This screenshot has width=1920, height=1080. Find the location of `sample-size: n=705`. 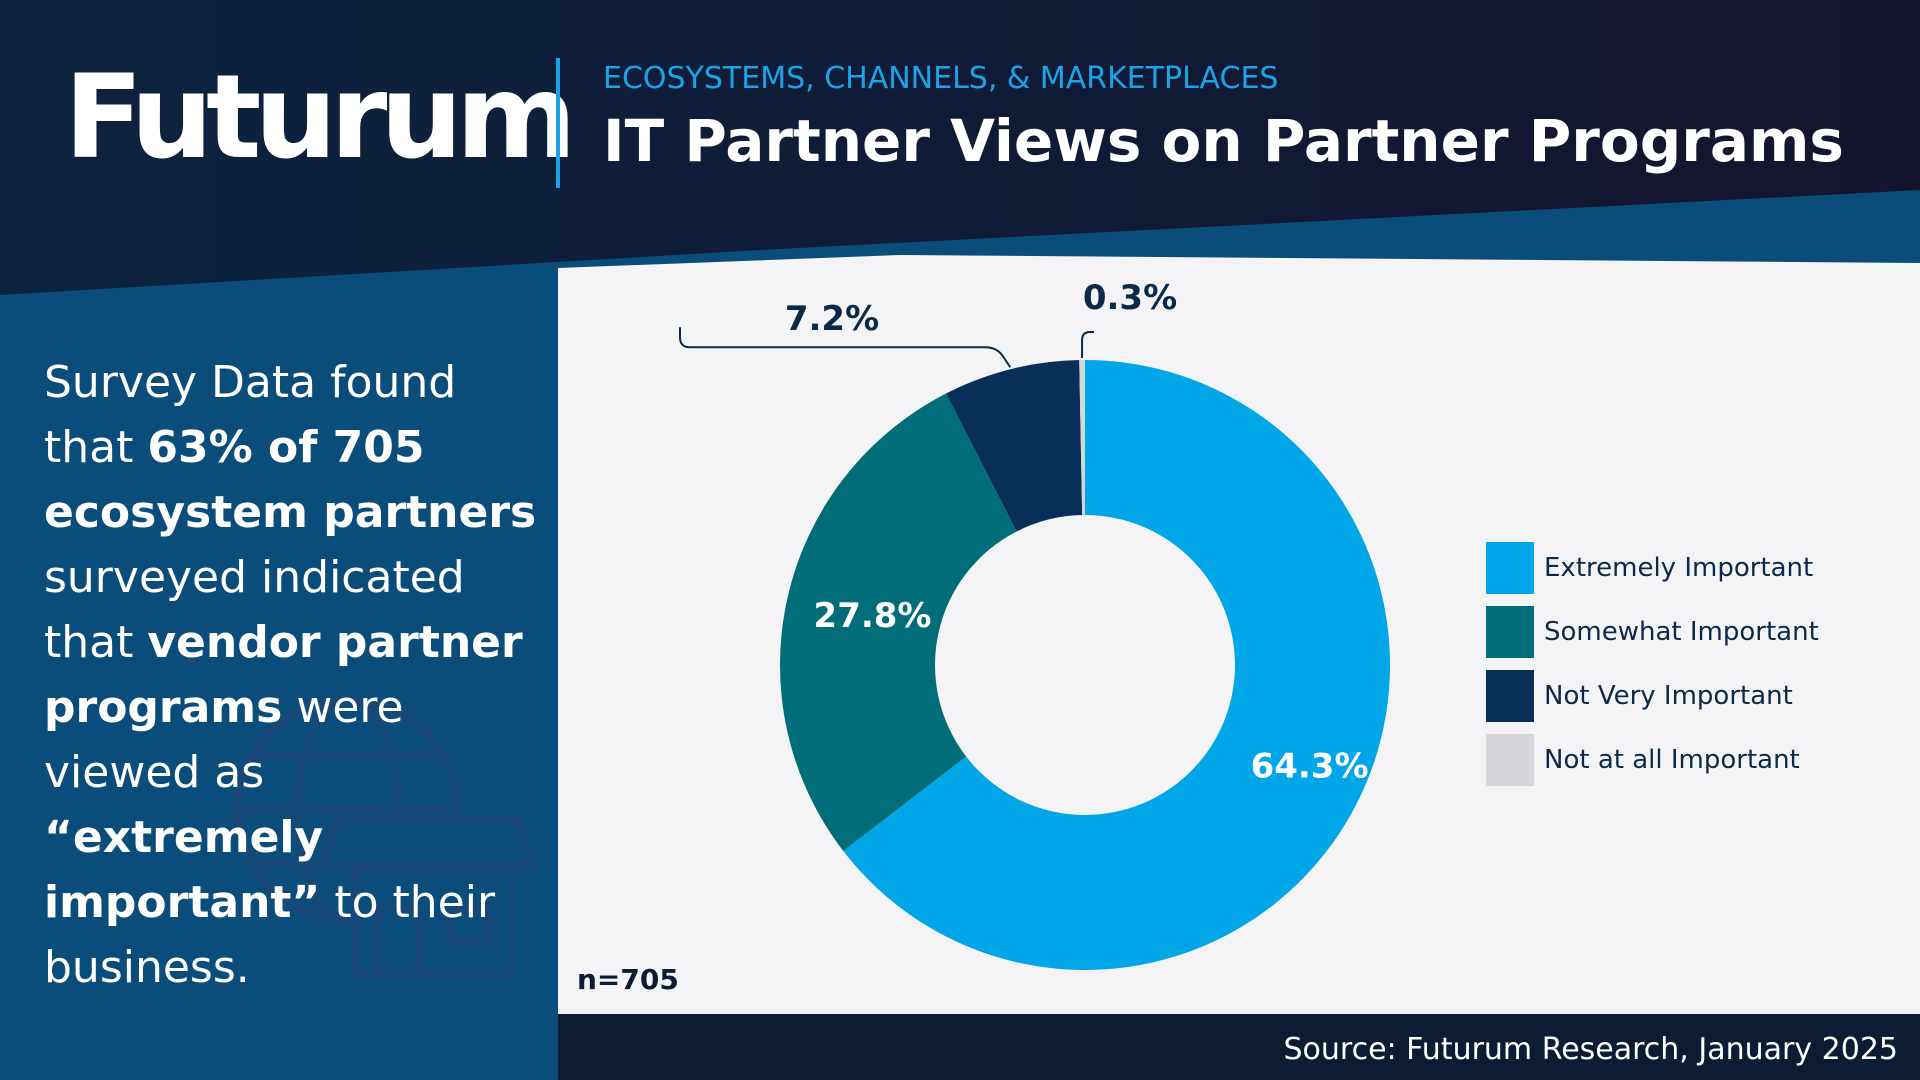

sample-size: n=705 is located at coordinates (628, 979).